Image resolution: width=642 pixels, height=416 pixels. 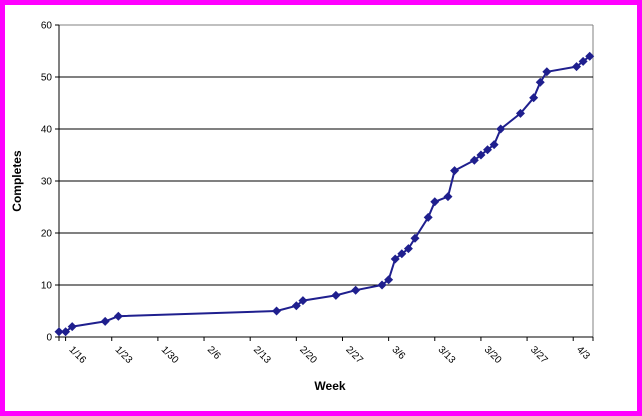 What do you see at coordinates (539, 355) in the screenshot?
I see `x-tick-label: 3/27` at bounding box center [539, 355].